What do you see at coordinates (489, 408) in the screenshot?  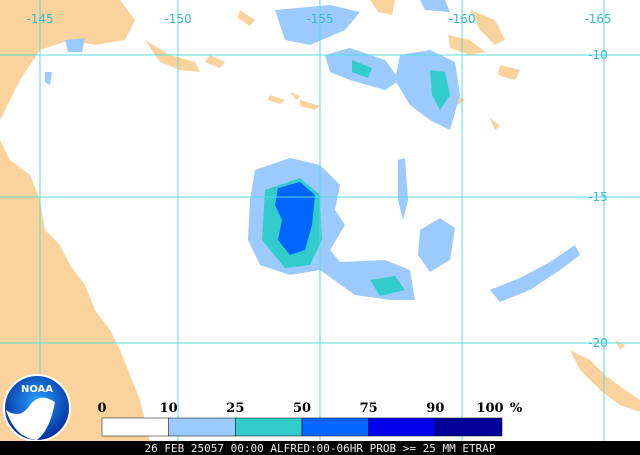 I see `legend-tick: 100` at bounding box center [489, 408].